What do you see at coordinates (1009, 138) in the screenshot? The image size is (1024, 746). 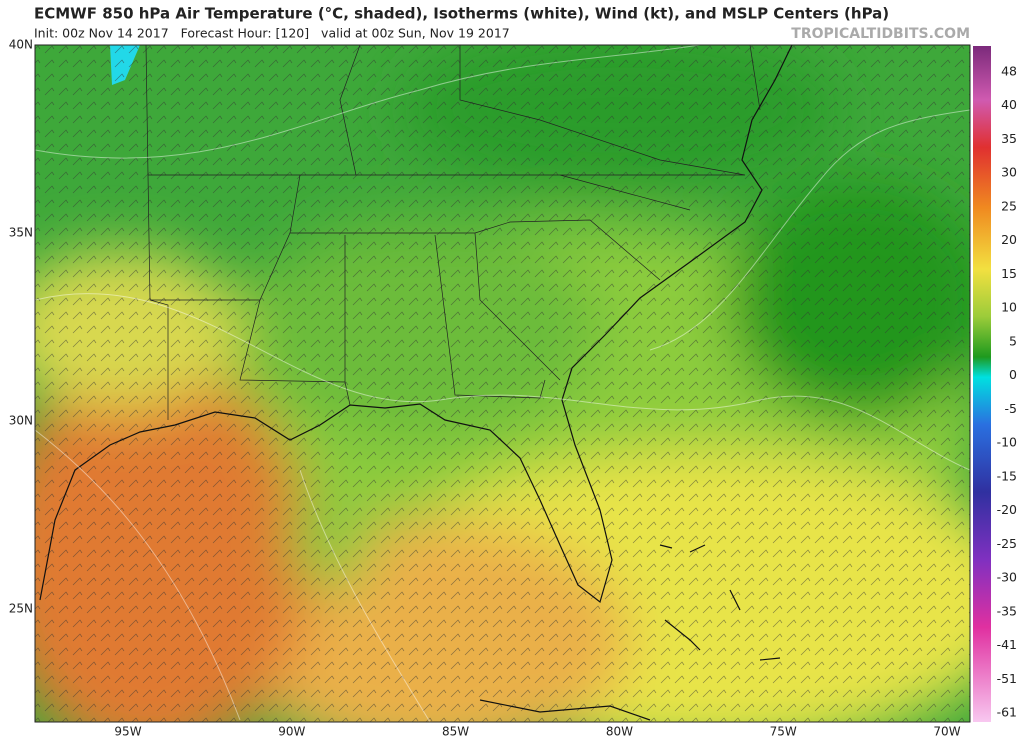 I see `colorbar-label: 35` at bounding box center [1009, 138].